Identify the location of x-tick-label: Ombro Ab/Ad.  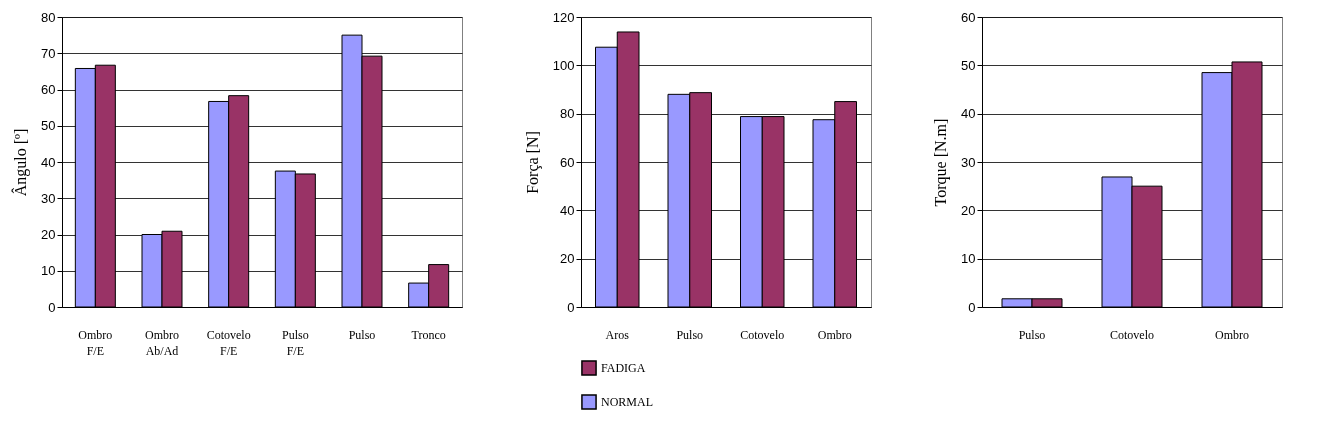
(162, 342).